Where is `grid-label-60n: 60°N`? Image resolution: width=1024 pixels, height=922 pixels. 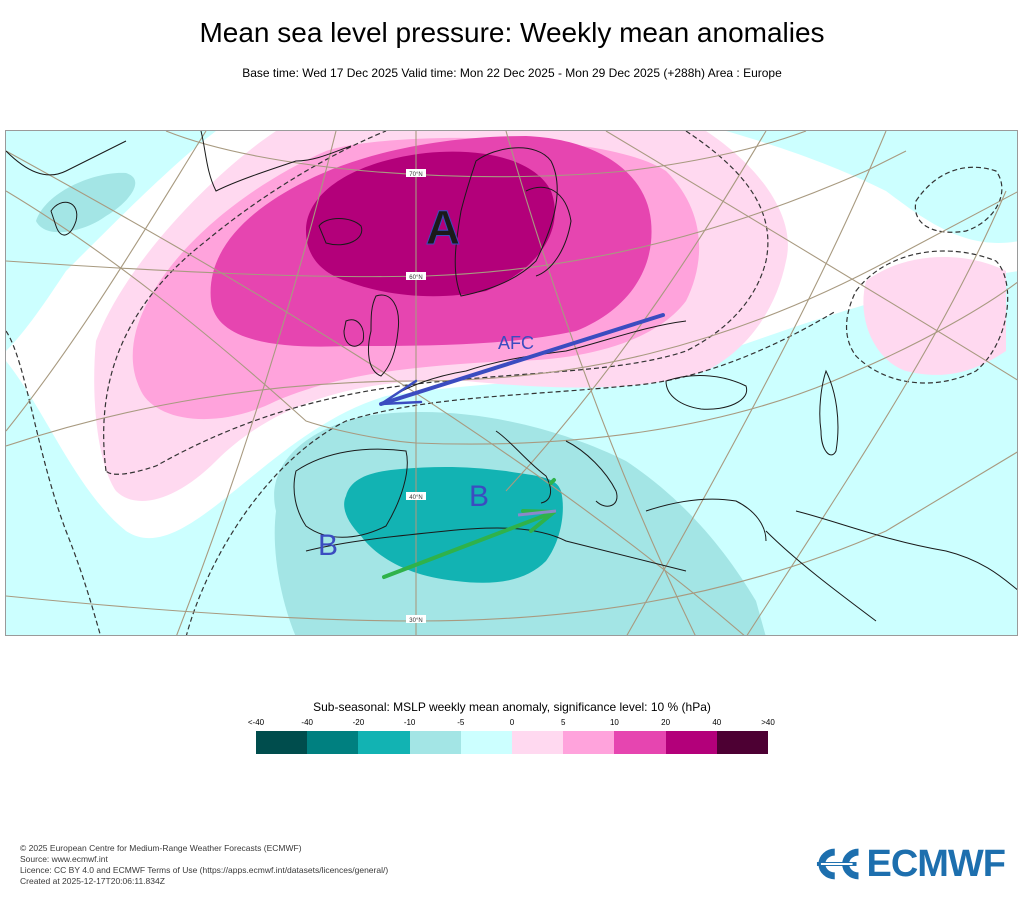
grid-label-60n: 60°N is located at coordinates (415, 278).